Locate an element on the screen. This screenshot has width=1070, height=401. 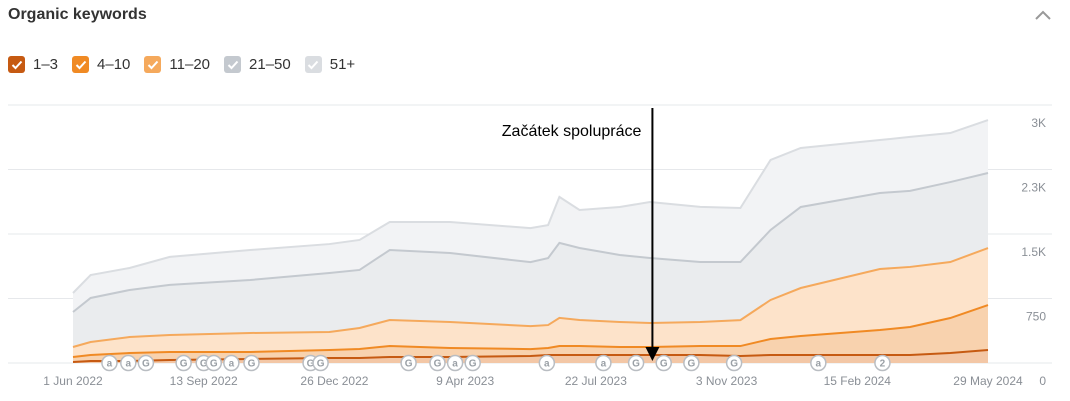
legend-item: 4–10 is located at coordinates (101, 64).